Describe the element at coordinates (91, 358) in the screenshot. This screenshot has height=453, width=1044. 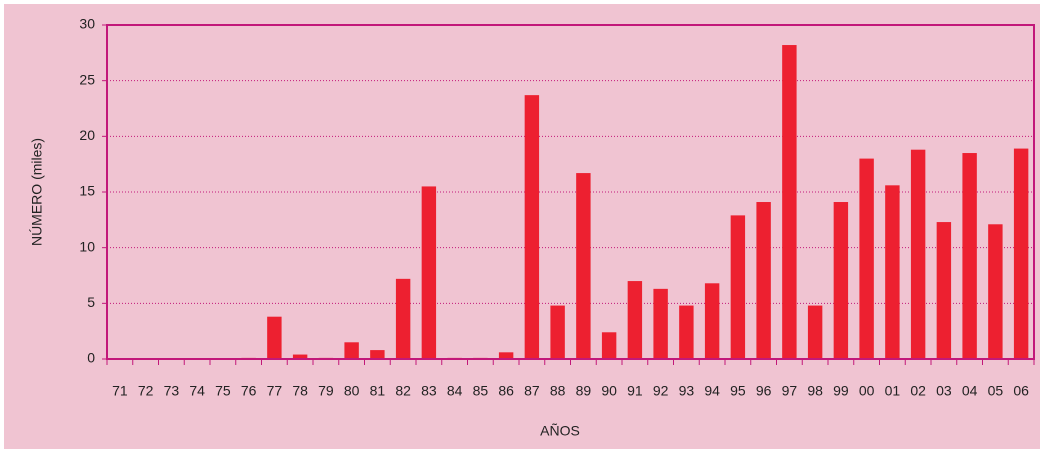
I see `y-tick-label: 0` at that location.